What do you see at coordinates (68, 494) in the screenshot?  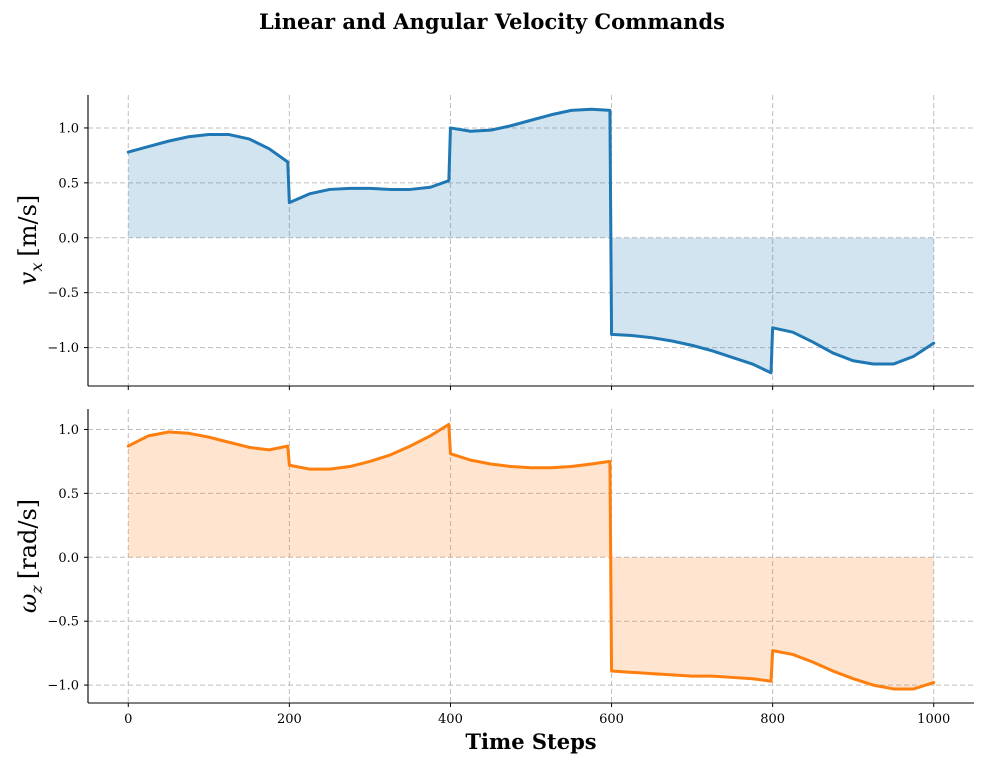 I see `bottom-y-tick-label-3: 0.5` at bounding box center [68, 494].